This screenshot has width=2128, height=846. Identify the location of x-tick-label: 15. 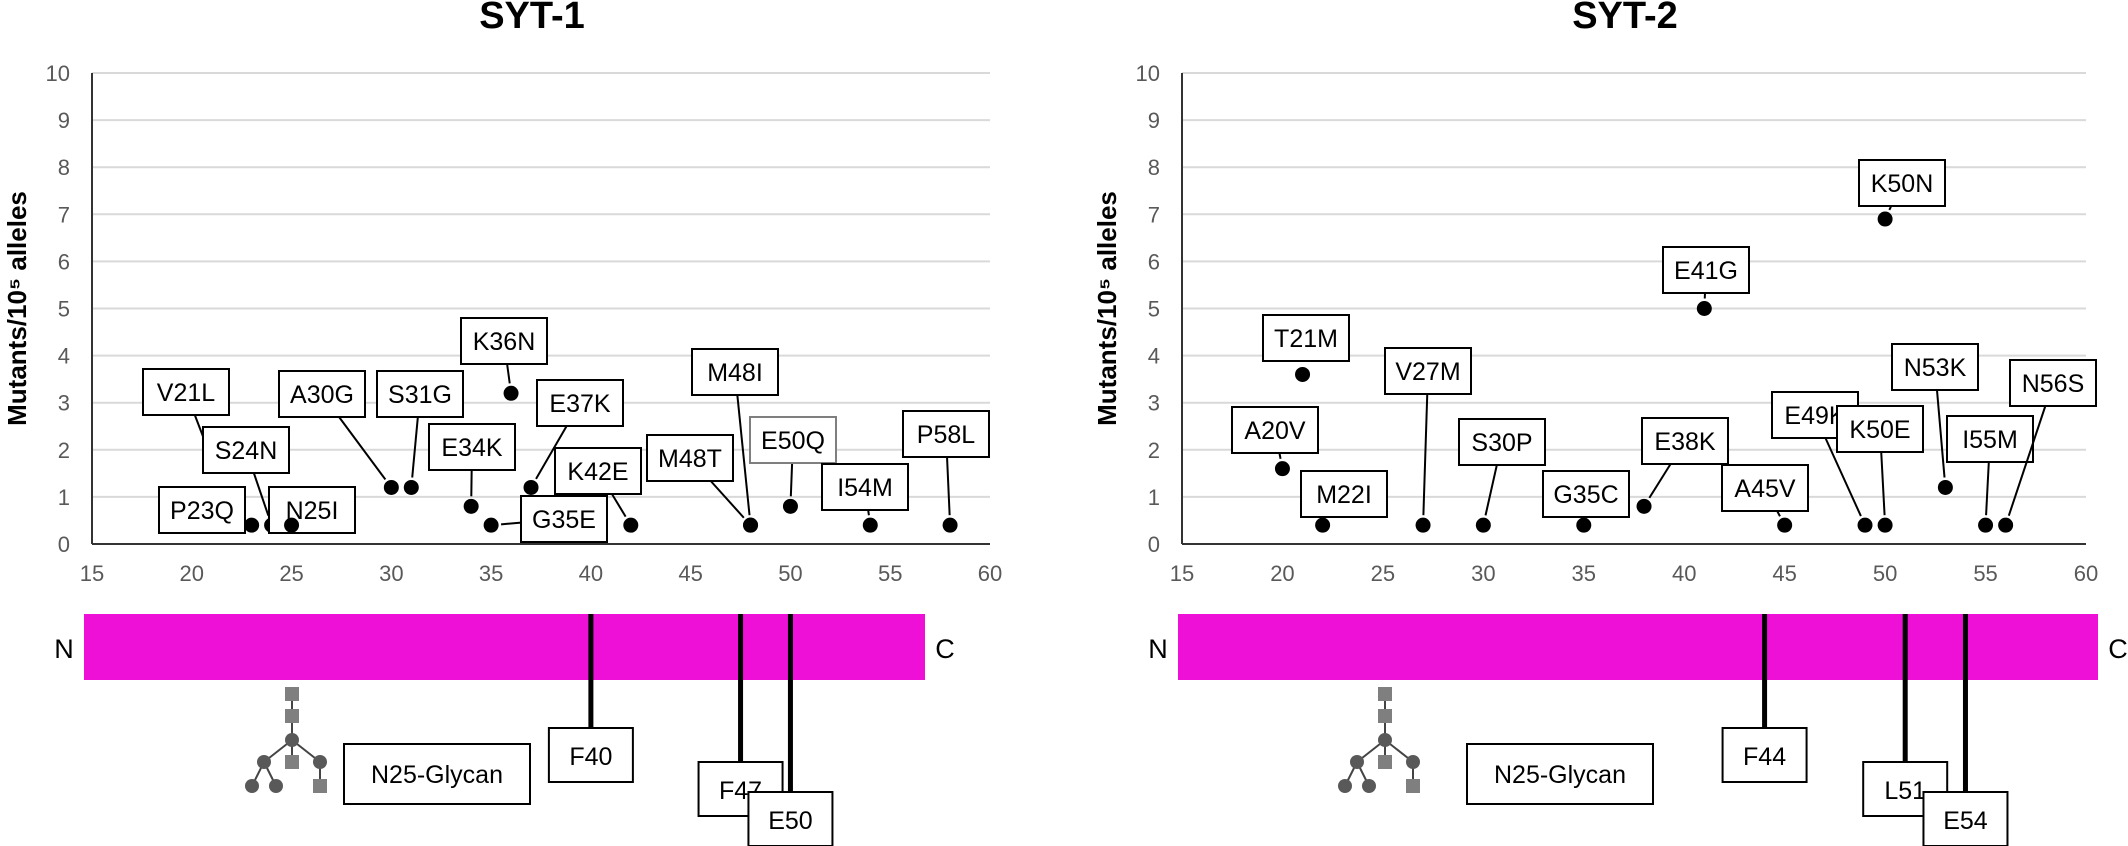
(92, 573).